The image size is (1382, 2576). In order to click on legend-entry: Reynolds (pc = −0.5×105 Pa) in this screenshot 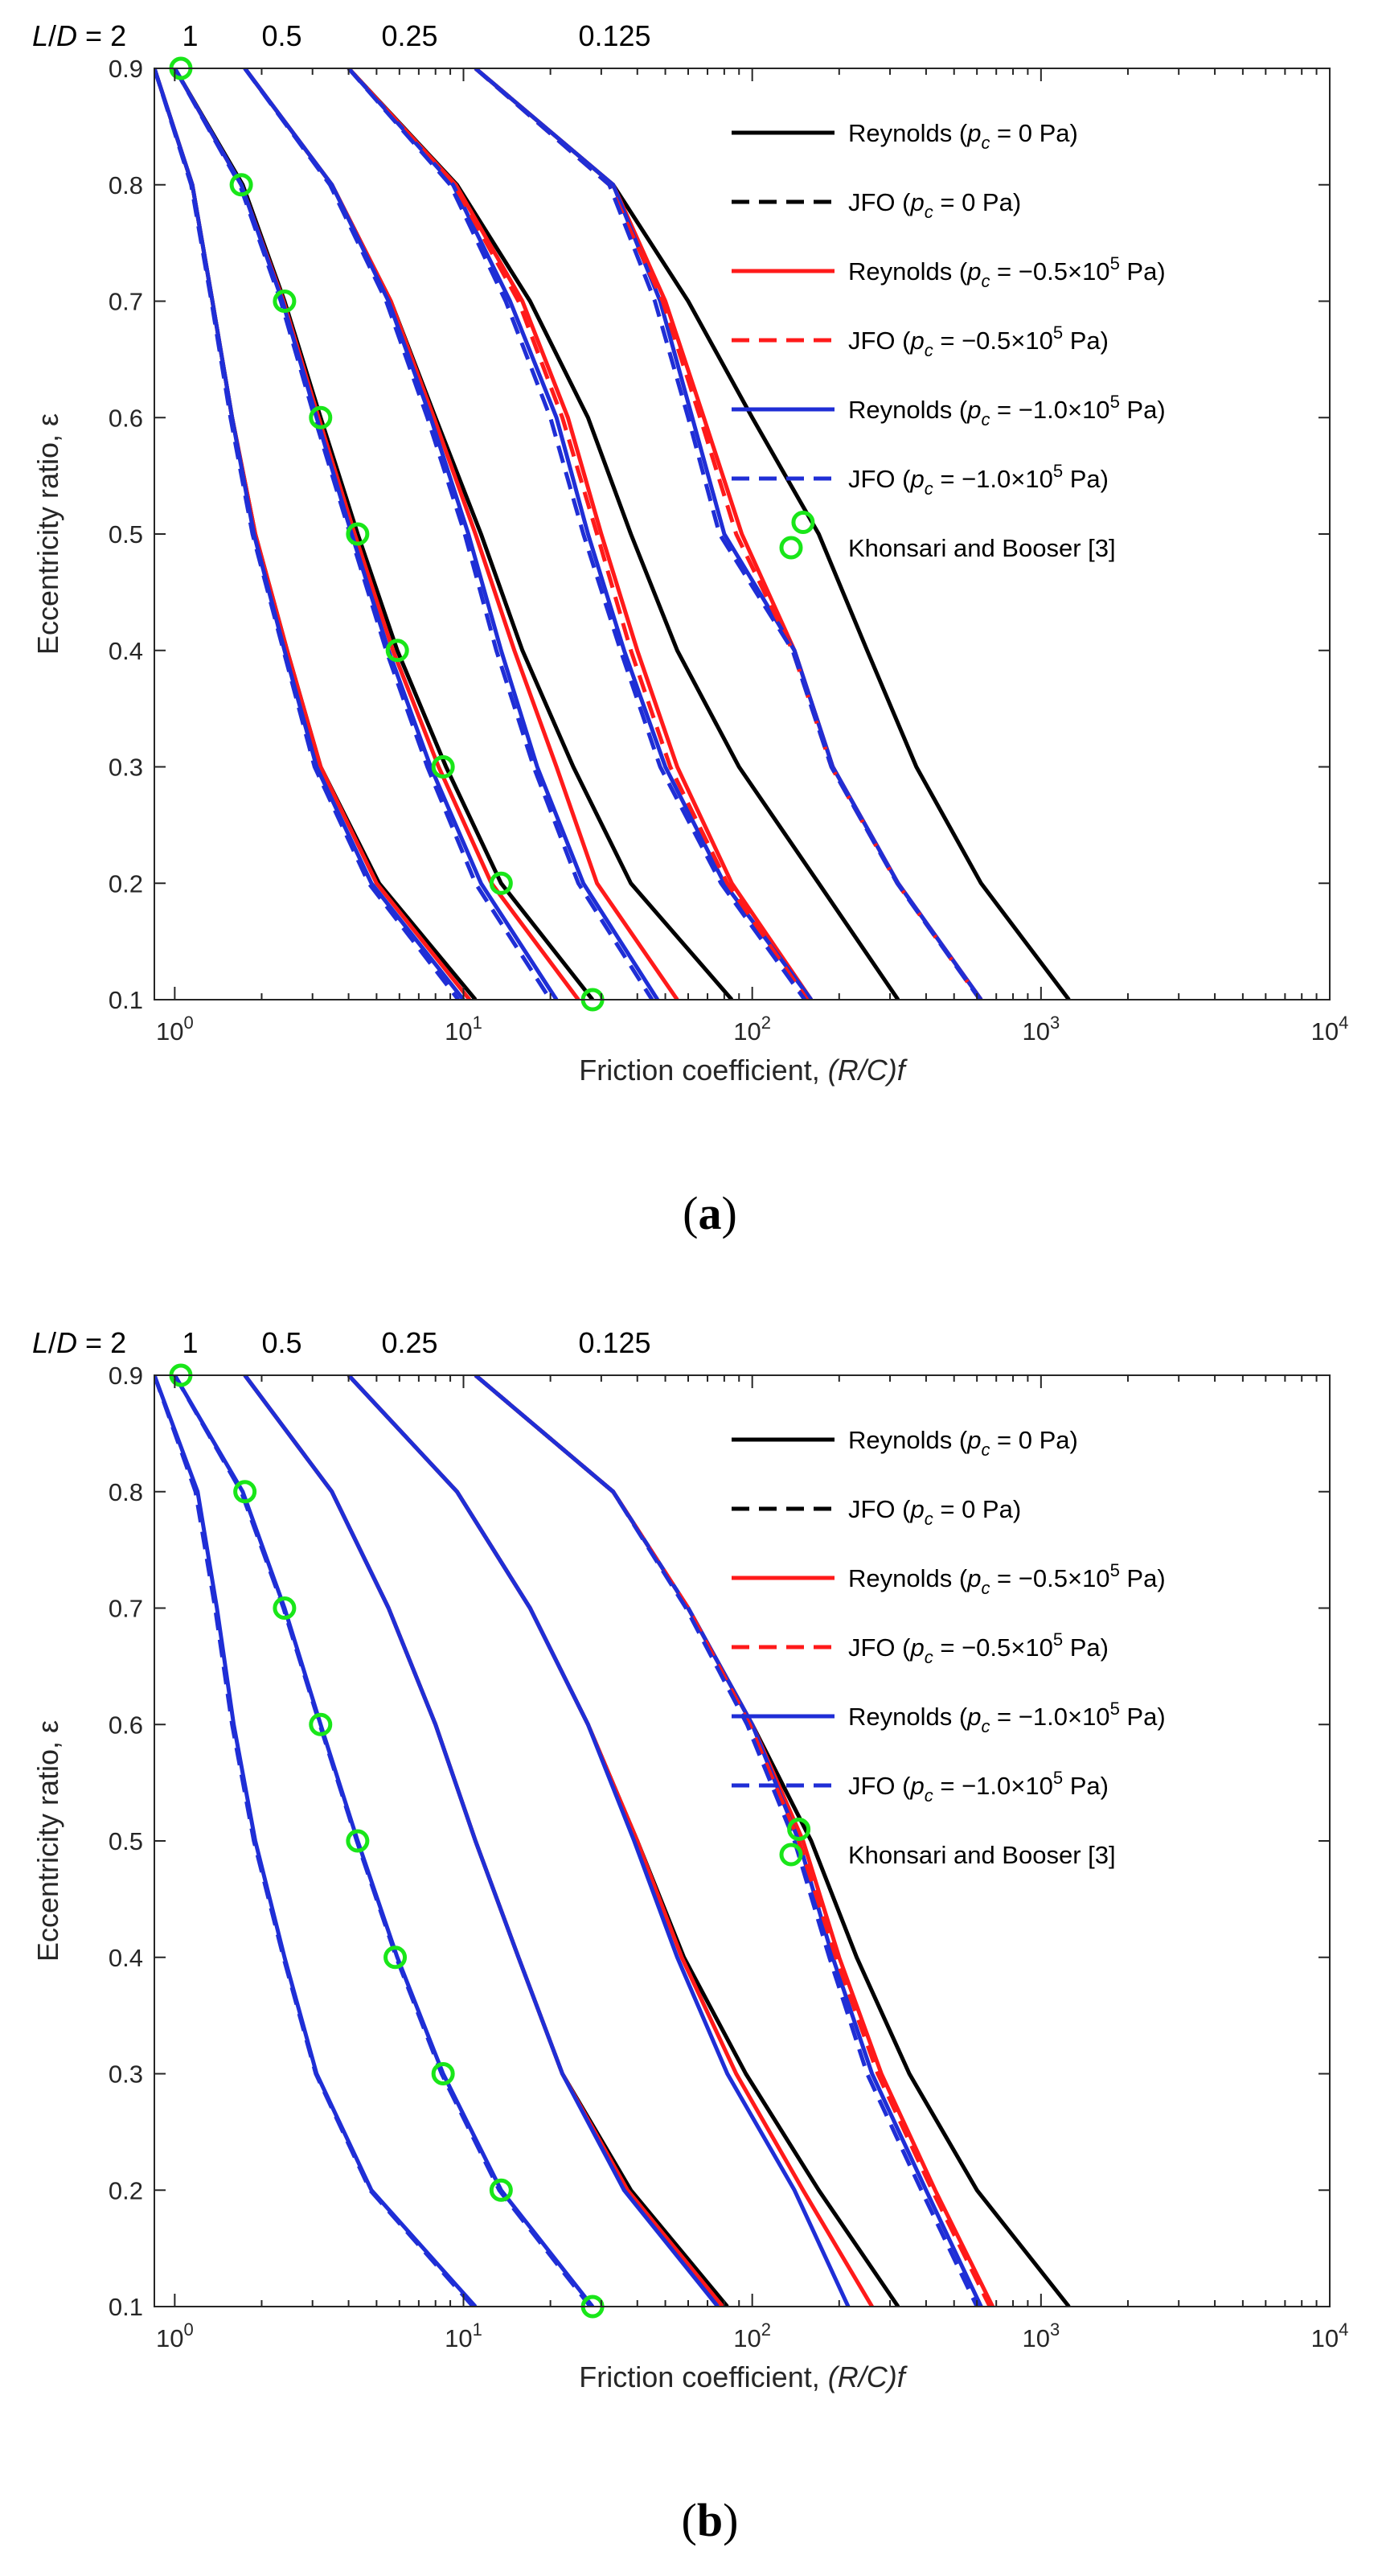, I will do `click(1007, 272)`.